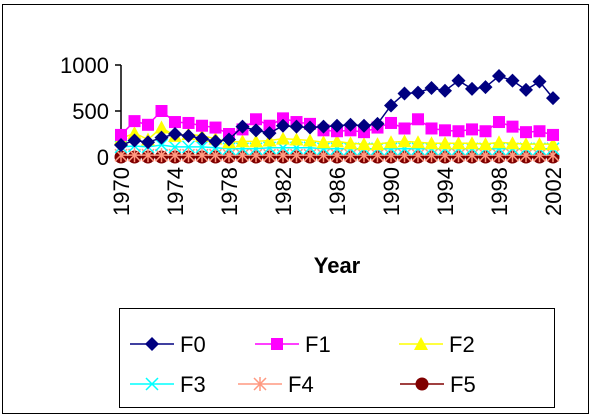  Describe the element at coordinates (152, 384) in the screenshot. I see `legend-marker-F3` at that location.